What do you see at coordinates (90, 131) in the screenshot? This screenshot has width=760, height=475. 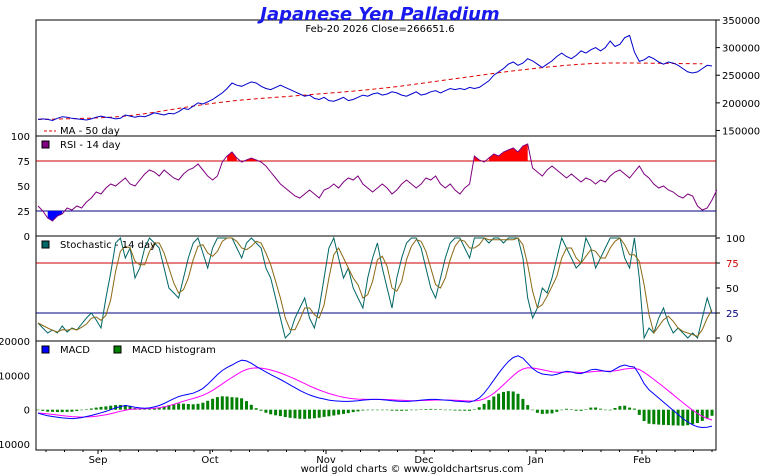 I see `ma-legend-label: MA - 50 day` at bounding box center [90, 131].